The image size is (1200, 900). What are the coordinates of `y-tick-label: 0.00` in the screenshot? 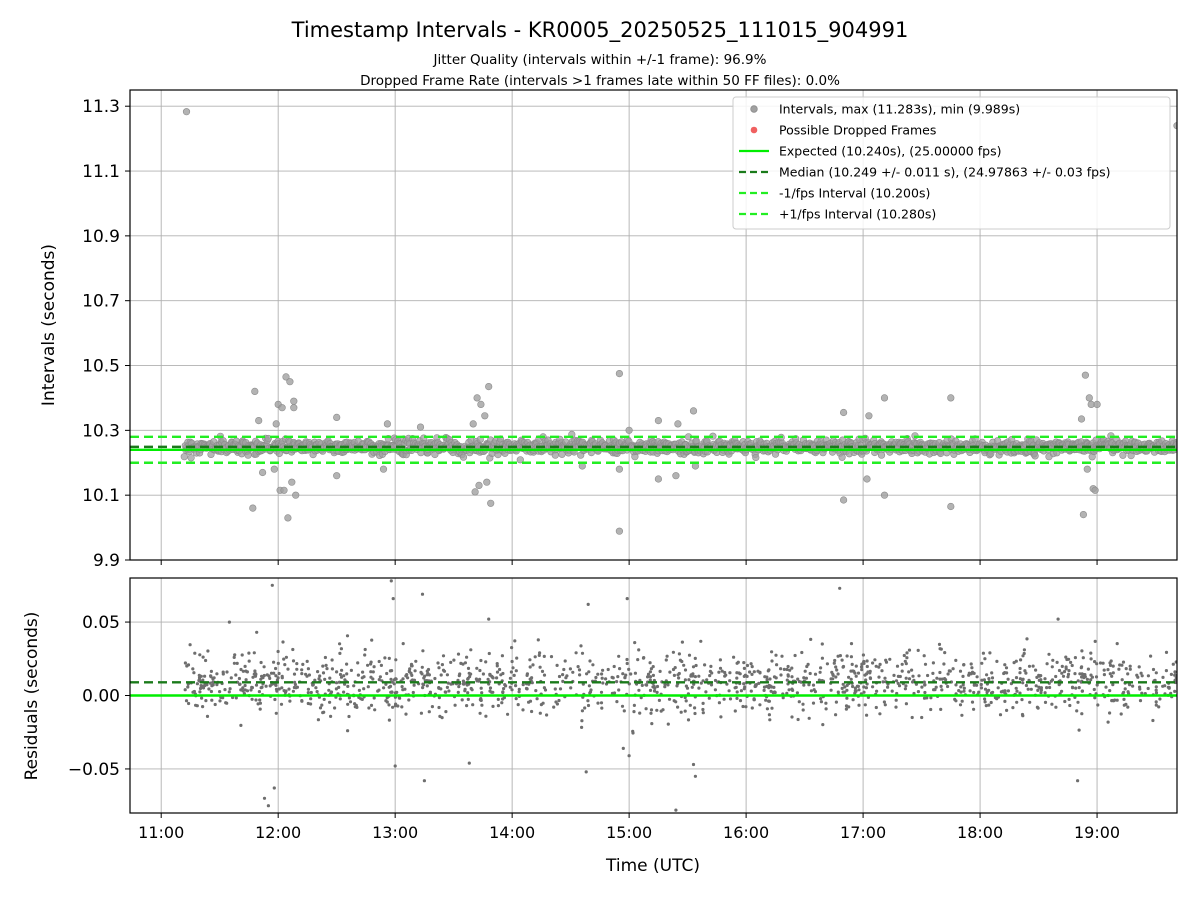 It's located at (101, 697).